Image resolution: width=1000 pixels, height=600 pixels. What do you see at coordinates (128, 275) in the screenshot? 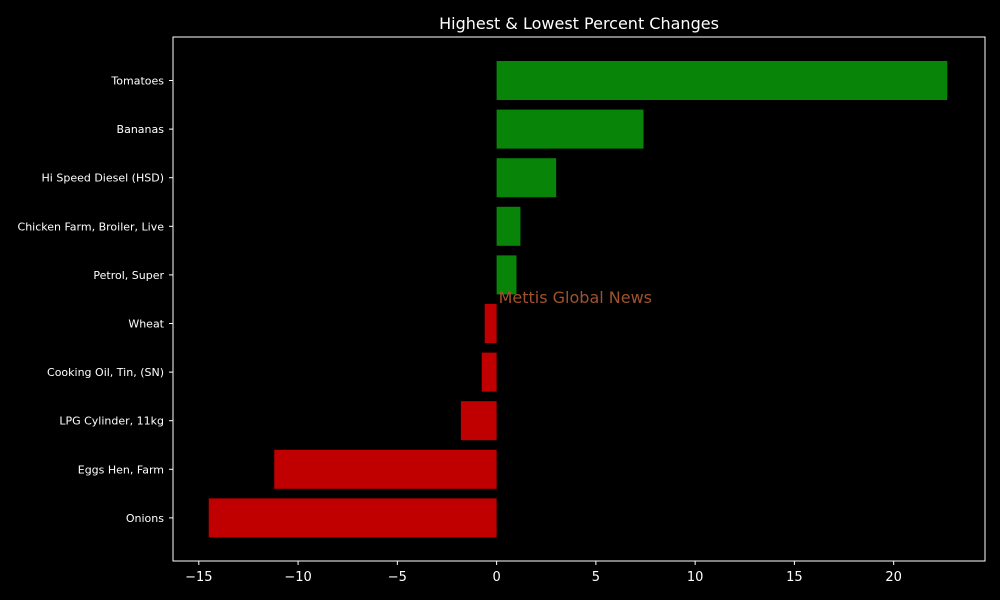
I see `y-tick-label-4: Petrol, Super` at bounding box center [128, 275].